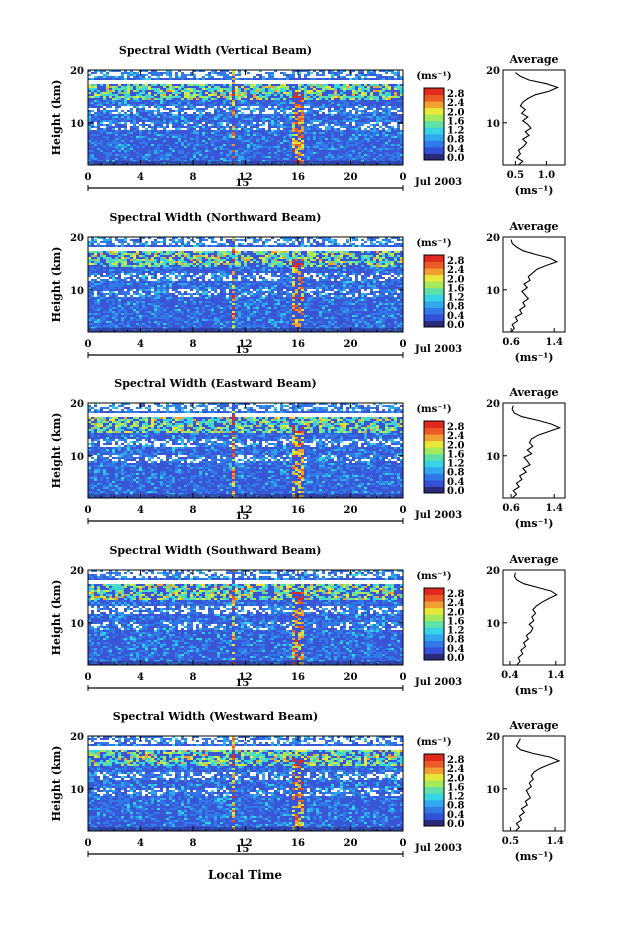 This screenshot has width=618, height=929. I want to click on x-tick-label: 4, so click(140, 177).